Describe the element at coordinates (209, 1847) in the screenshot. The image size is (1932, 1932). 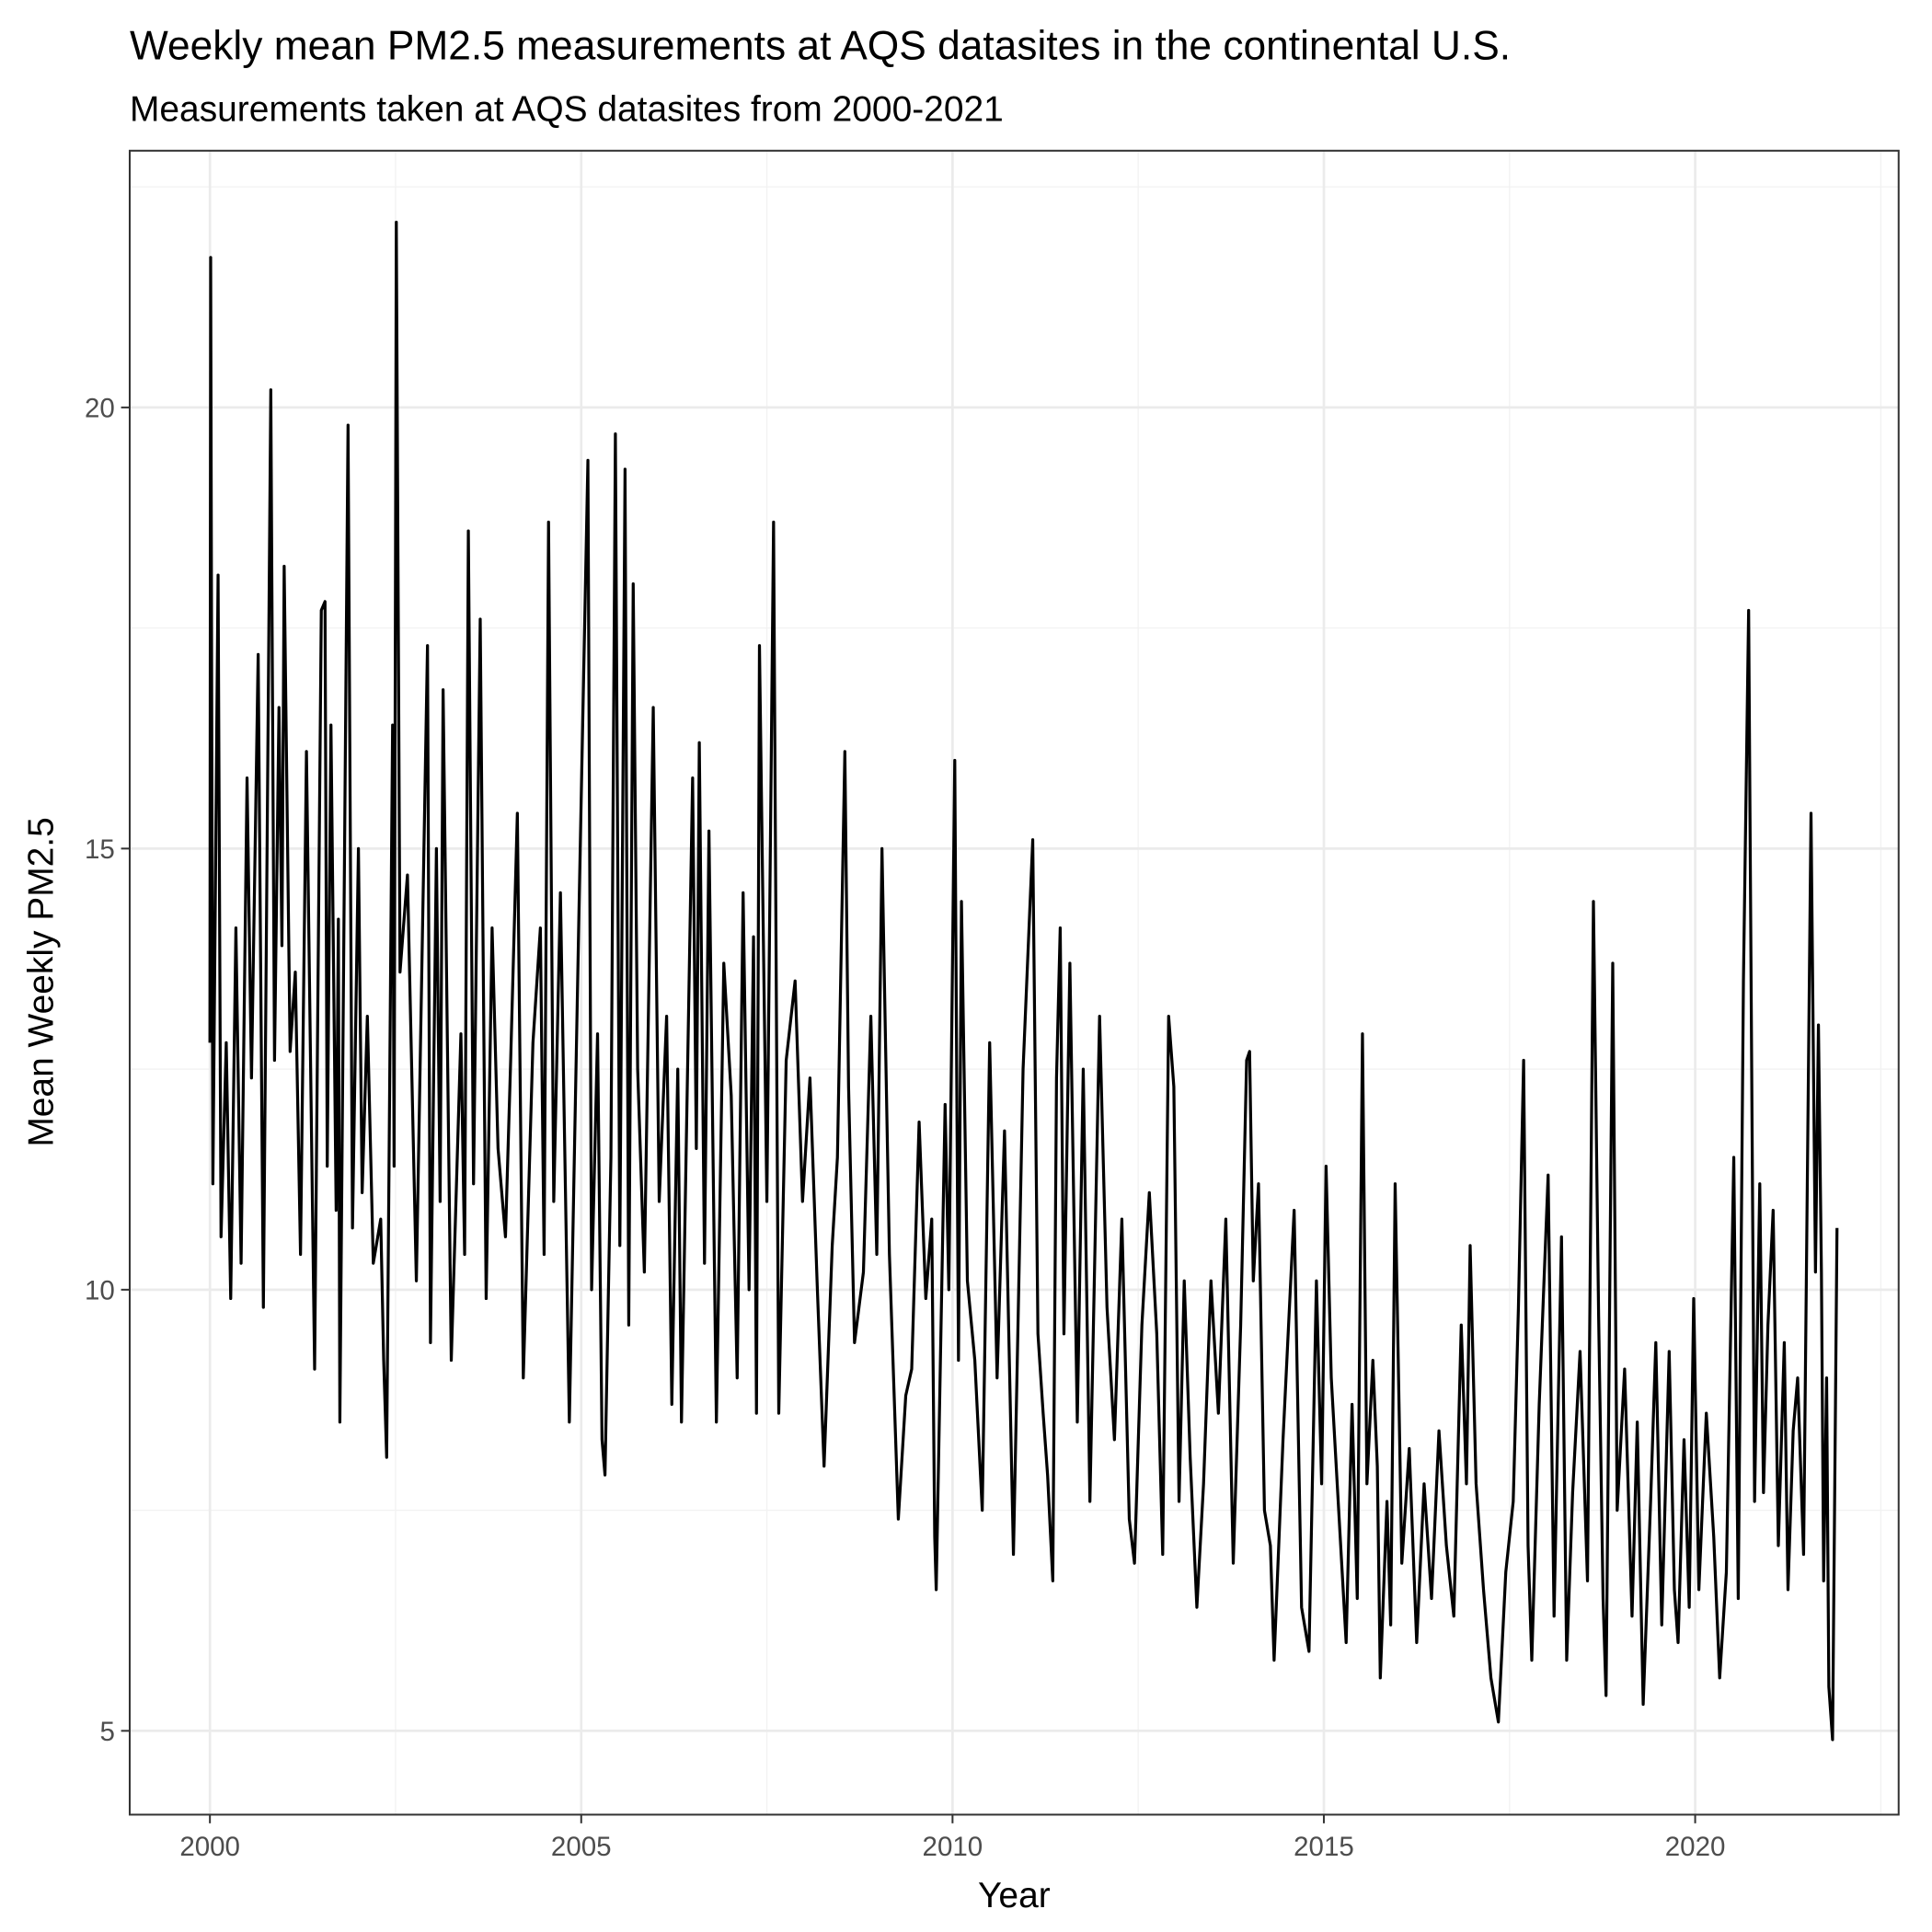
I see `x-tick-label: 2000` at that location.